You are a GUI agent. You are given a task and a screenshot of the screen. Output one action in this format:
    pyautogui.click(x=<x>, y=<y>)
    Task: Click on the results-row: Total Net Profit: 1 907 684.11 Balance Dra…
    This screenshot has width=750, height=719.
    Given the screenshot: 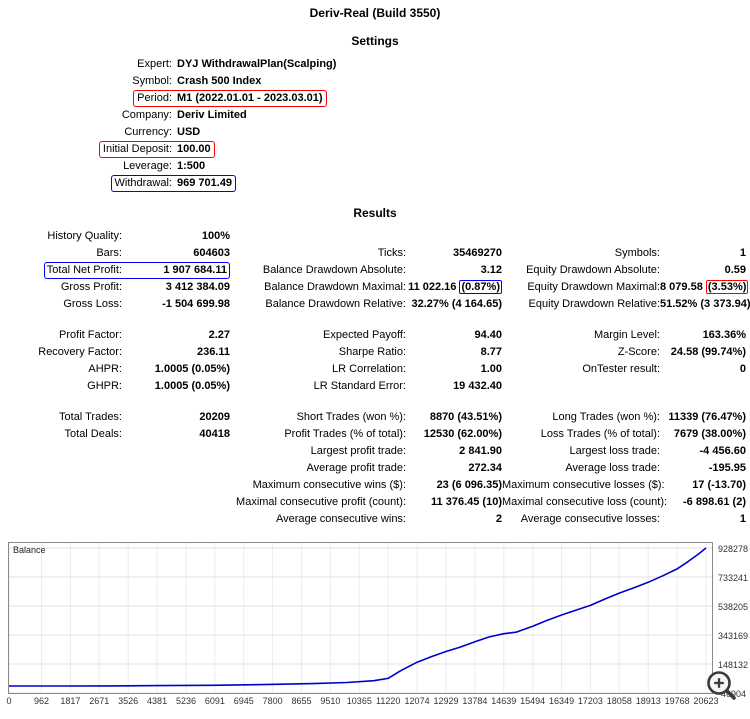 What is the action you would take?
    pyautogui.click(x=377, y=270)
    